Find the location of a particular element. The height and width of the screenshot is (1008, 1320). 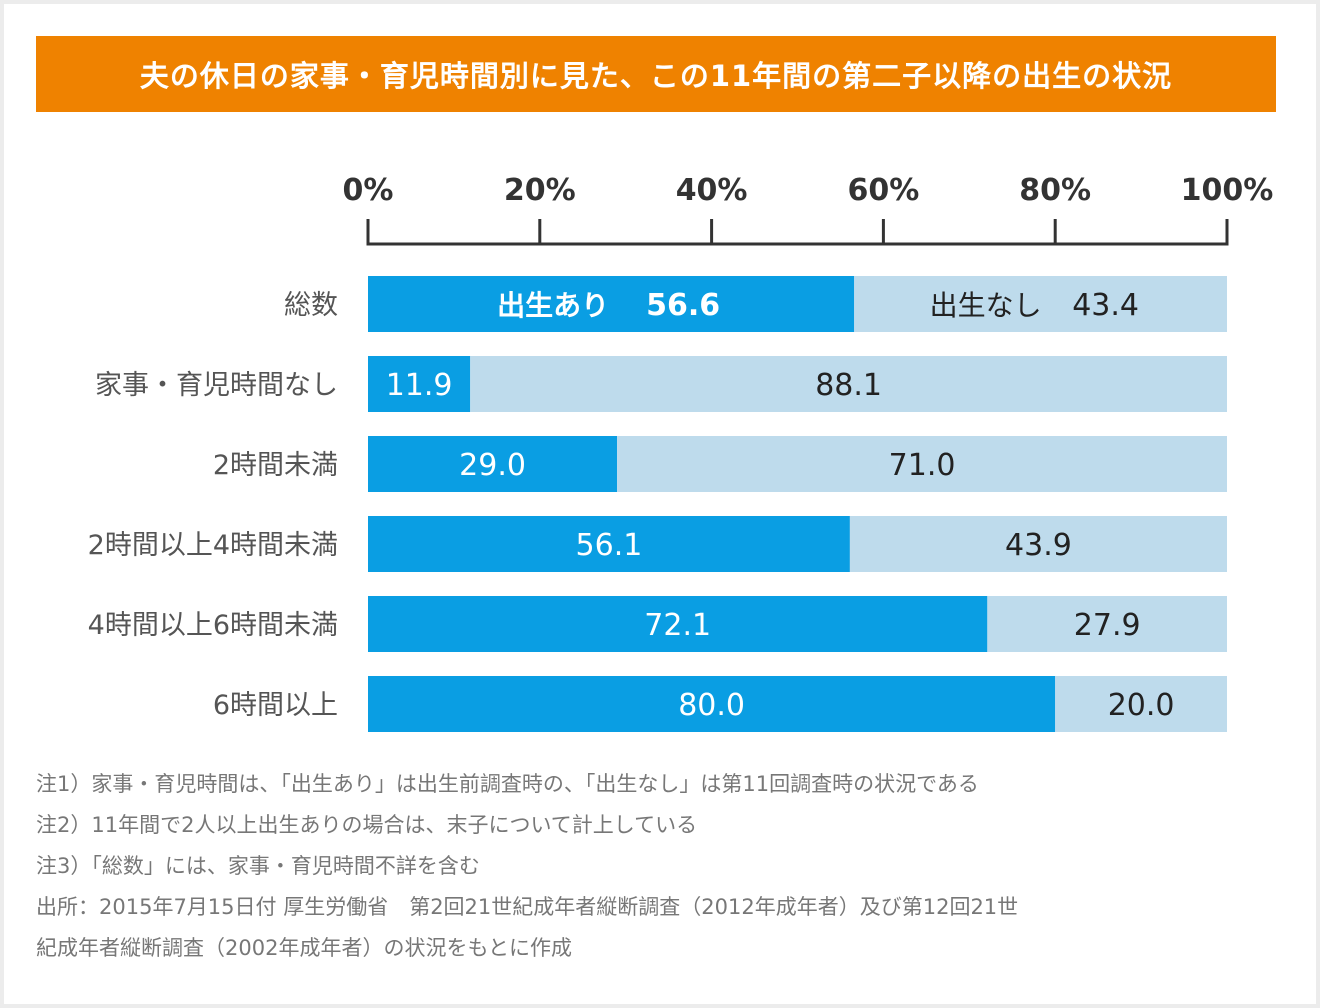

data-label-birth: 56.1 is located at coordinates (609, 545).